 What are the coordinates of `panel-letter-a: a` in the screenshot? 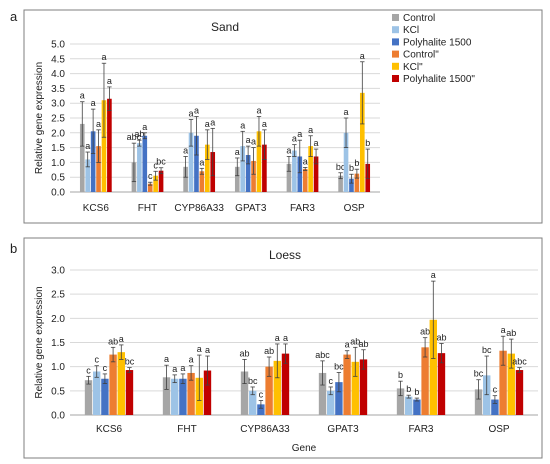 It's located at (14, 16).